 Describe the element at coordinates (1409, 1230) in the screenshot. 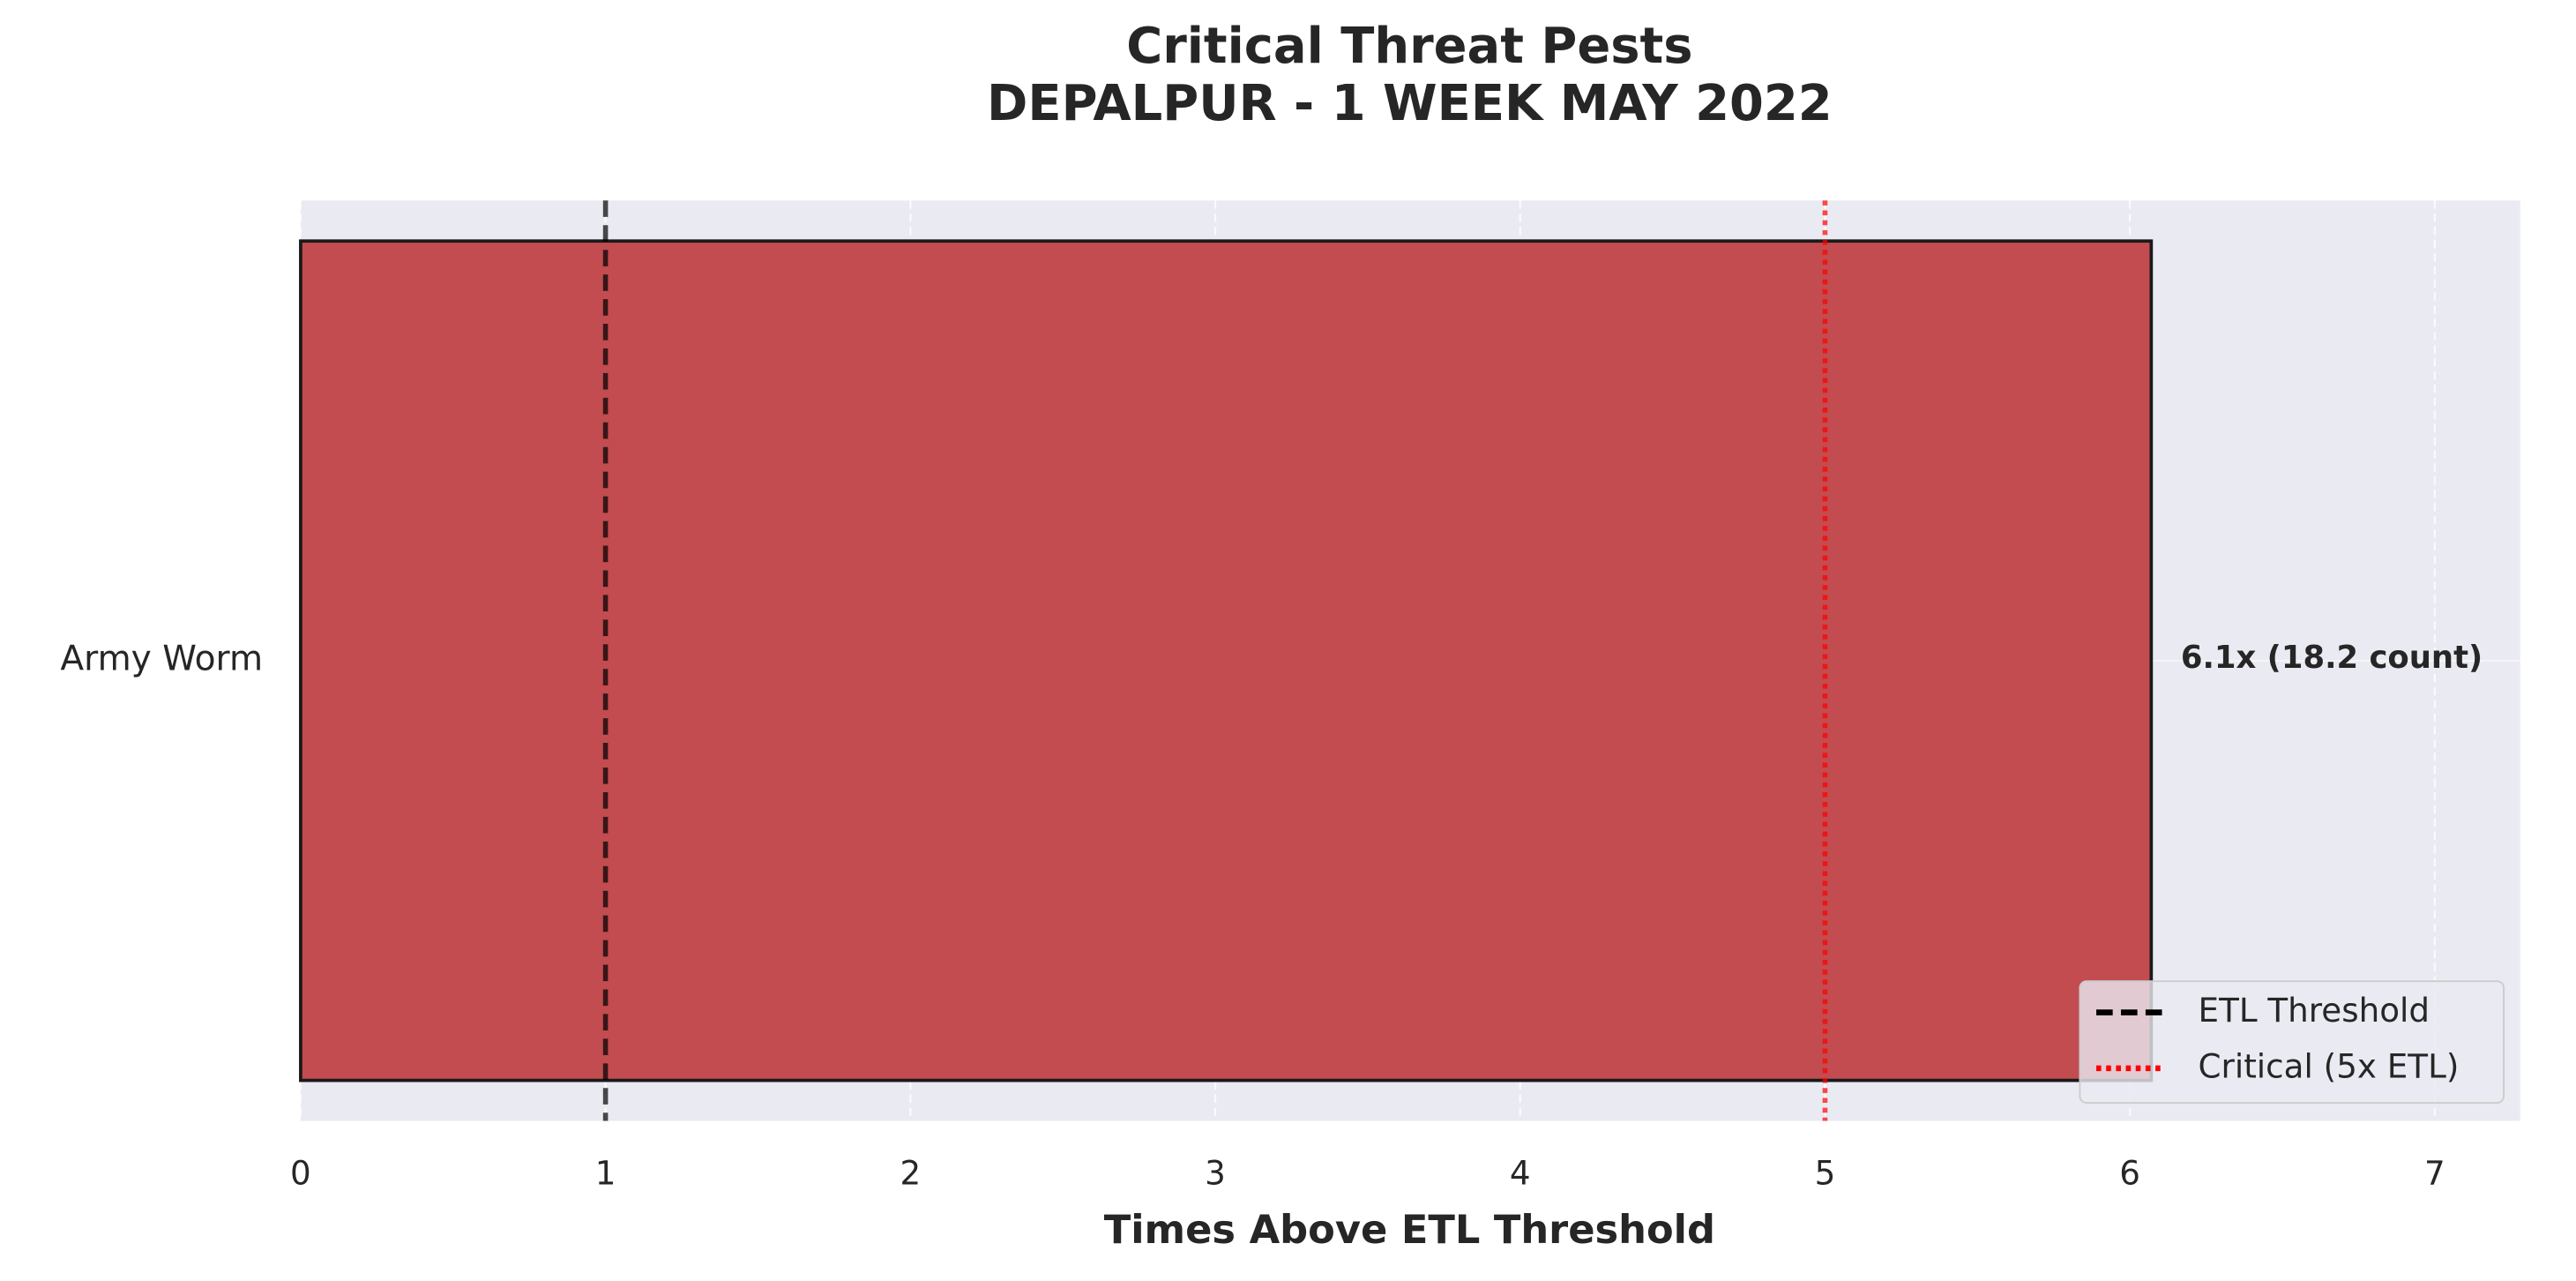

I see `x-axis-label: Times Above ETL Threshold` at that location.